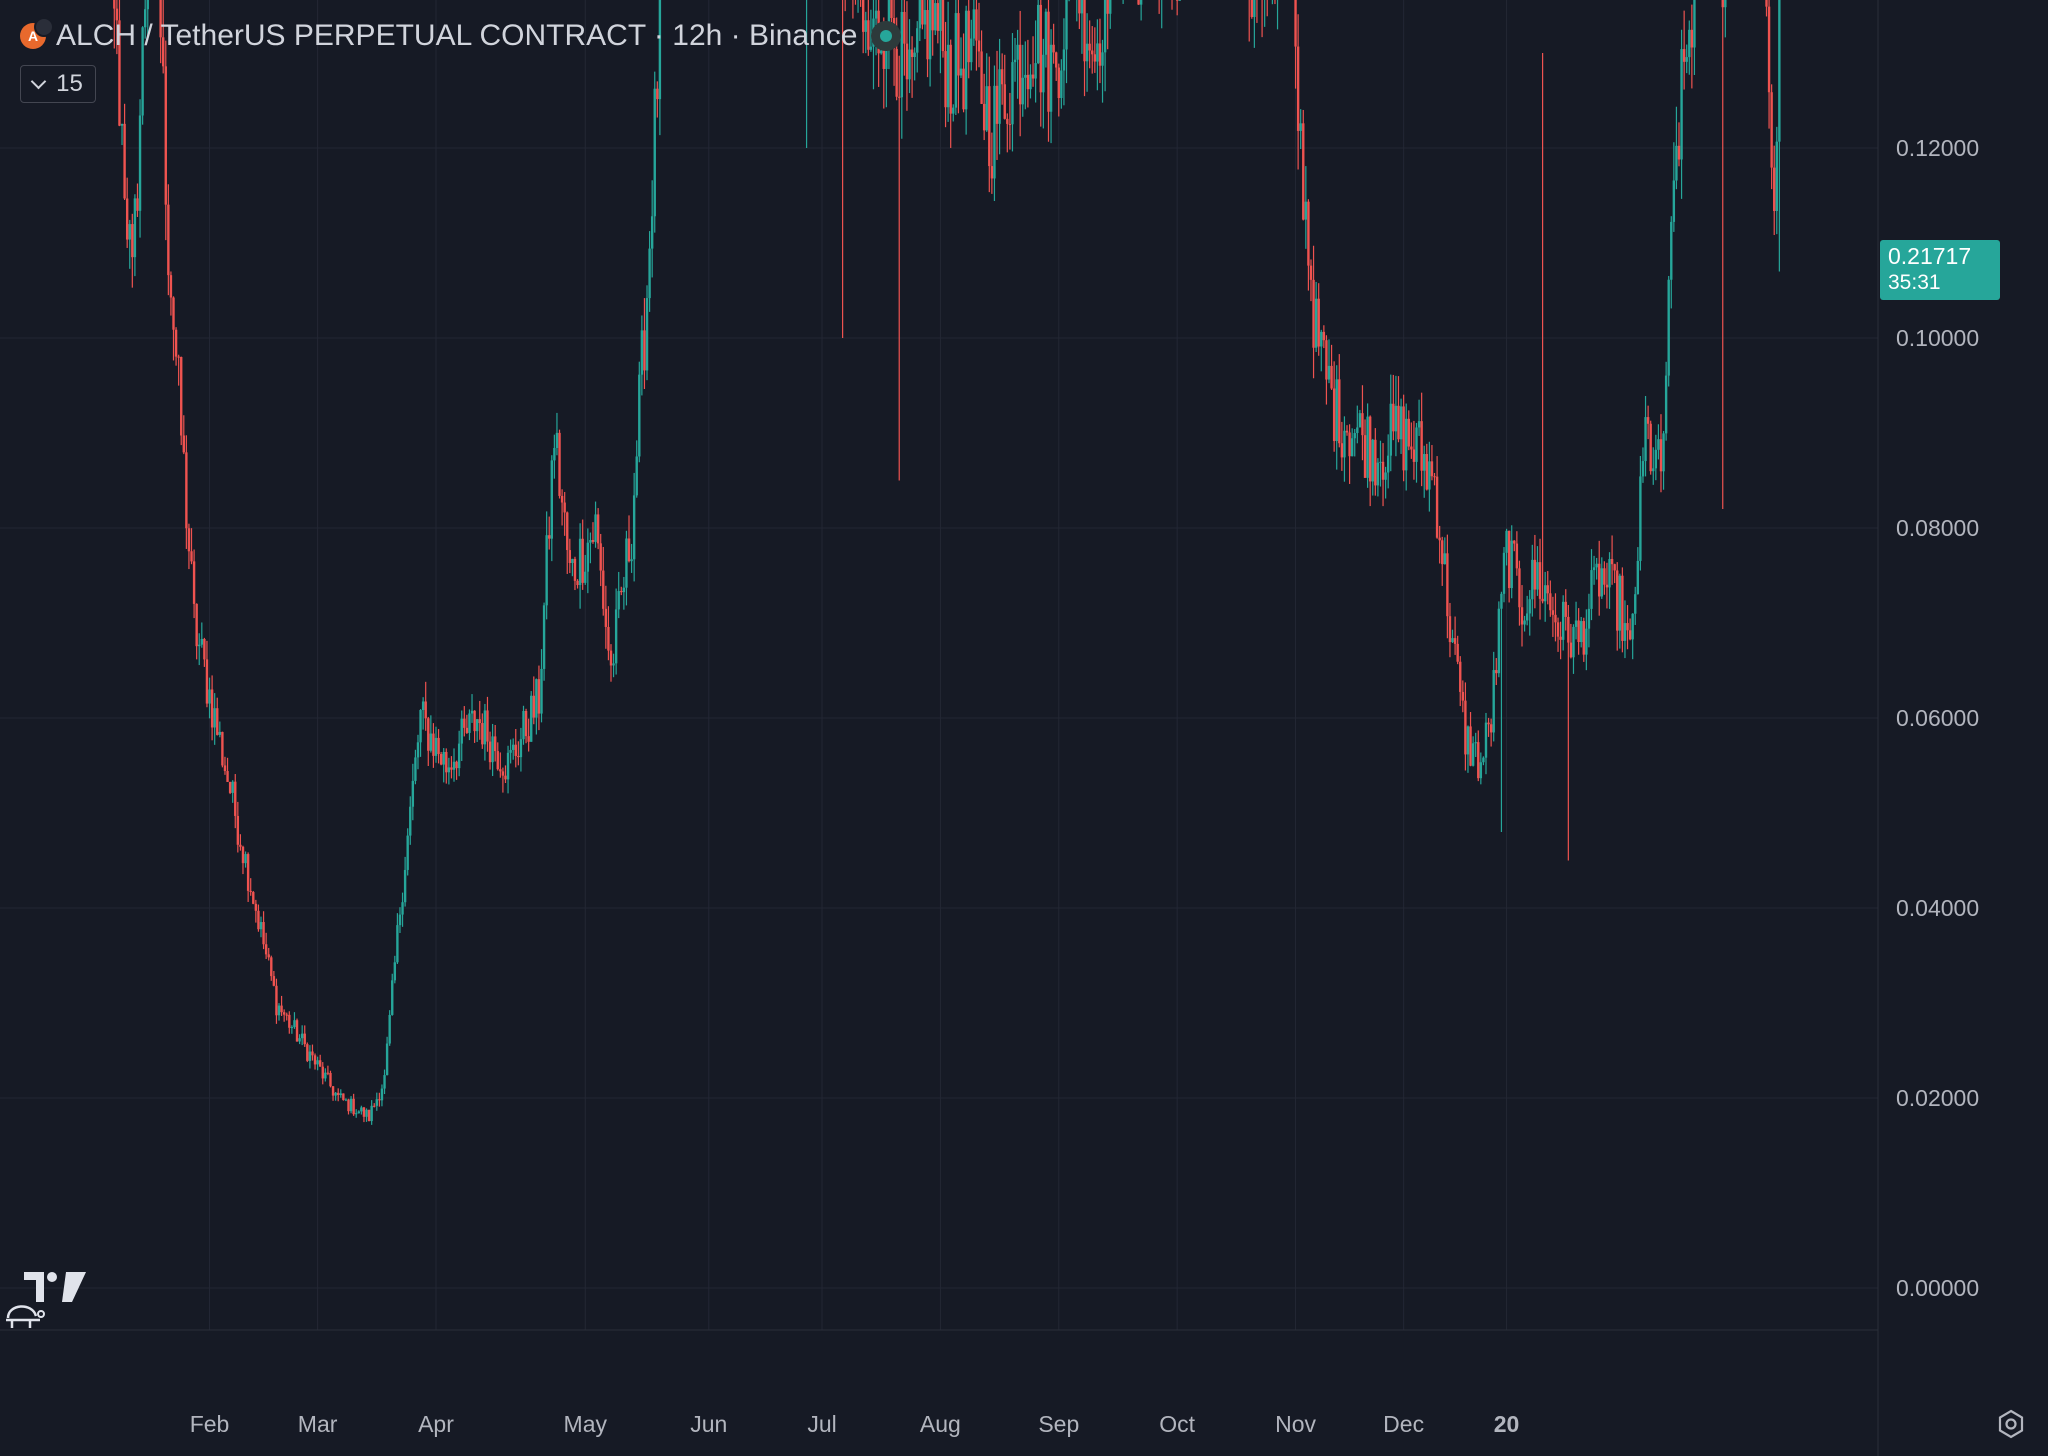 The height and width of the screenshot is (1456, 2048). Describe the element at coordinates (56, 1287) in the screenshot. I see `tradingview-logo-icon` at that location.